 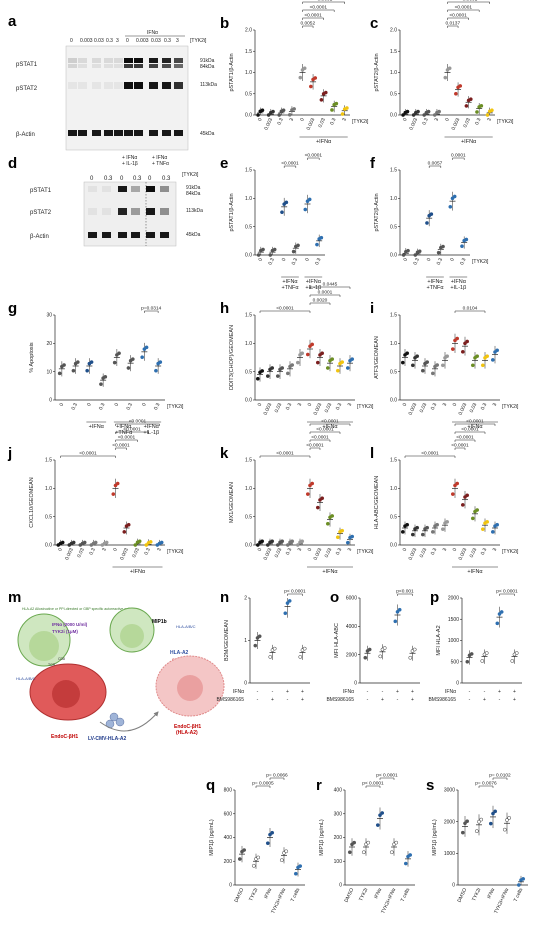 I want to click on x-tick-label: IFNα, so click(x=268, y=893).